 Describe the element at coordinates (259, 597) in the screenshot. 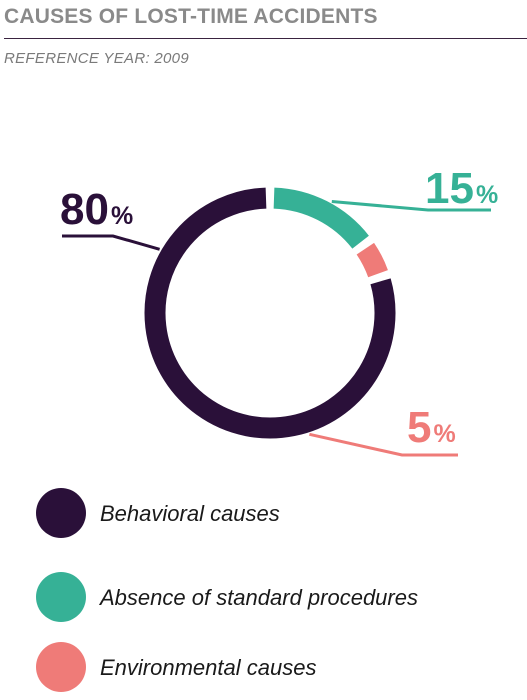

I see `legend-label-procedures: Absence of standard procedures` at that location.